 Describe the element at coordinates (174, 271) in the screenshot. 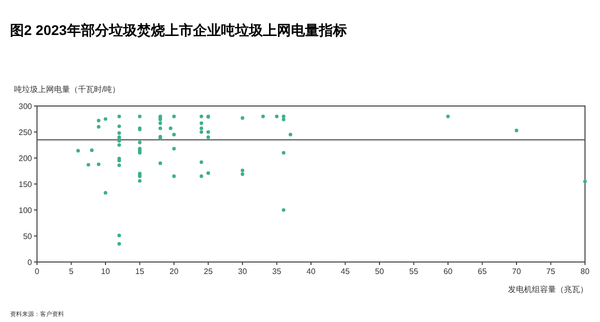

I see `x-tick-label: 20` at that location.